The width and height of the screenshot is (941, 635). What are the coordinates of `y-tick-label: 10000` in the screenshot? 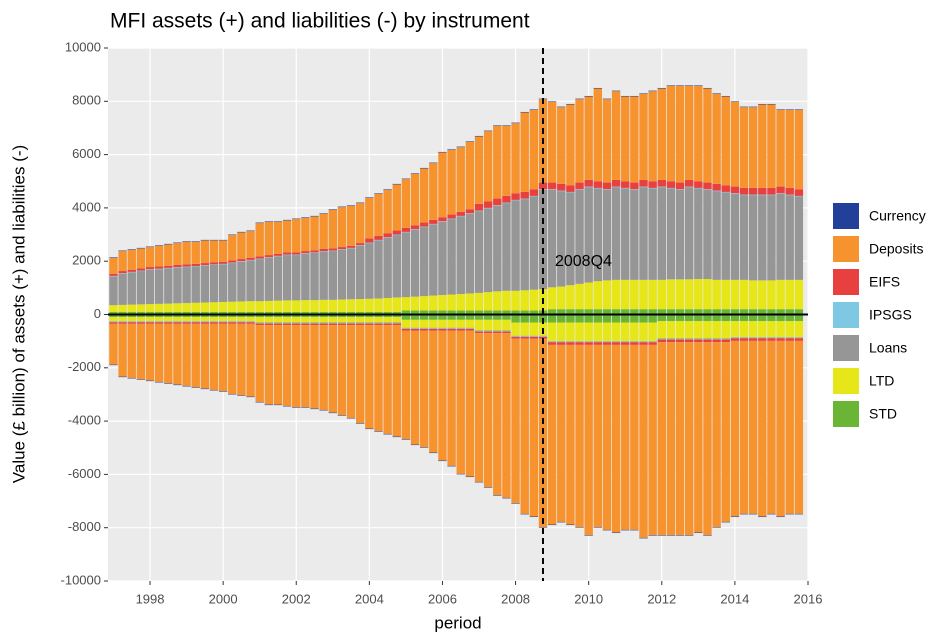 It's located at (83, 46).